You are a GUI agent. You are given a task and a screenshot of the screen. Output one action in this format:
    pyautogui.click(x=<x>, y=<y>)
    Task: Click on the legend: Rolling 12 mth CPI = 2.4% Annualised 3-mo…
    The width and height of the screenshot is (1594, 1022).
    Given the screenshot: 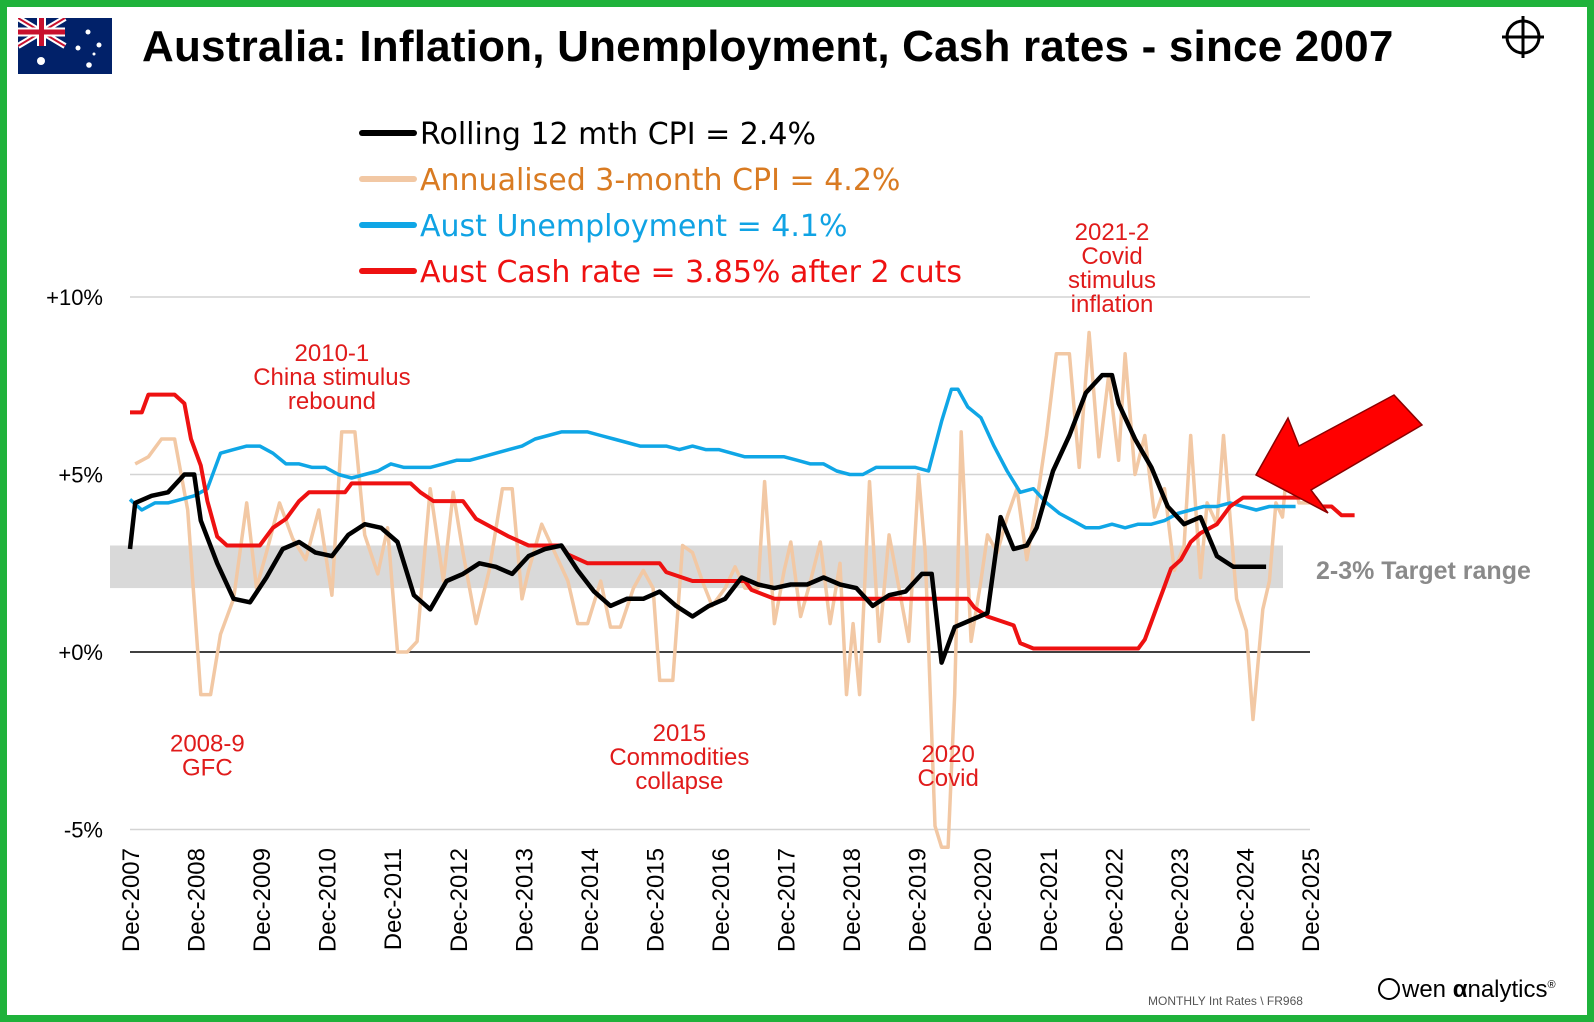 What is the action you would take?
    pyautogui.click(x=660, y=203)
    